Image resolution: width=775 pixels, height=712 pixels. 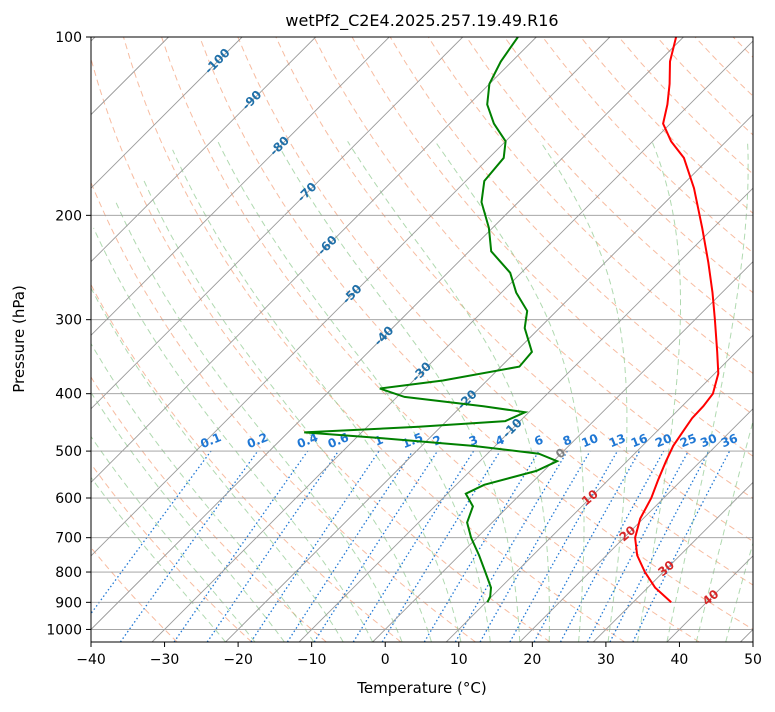 I want to click on y-tick-label: 400, so click(x=68, y=395).